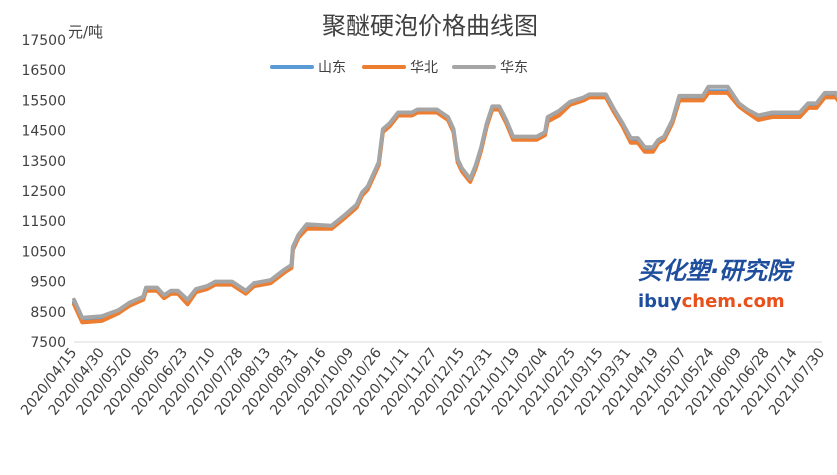  I want to click on y-tick-label: 11500, so click(43, 222).